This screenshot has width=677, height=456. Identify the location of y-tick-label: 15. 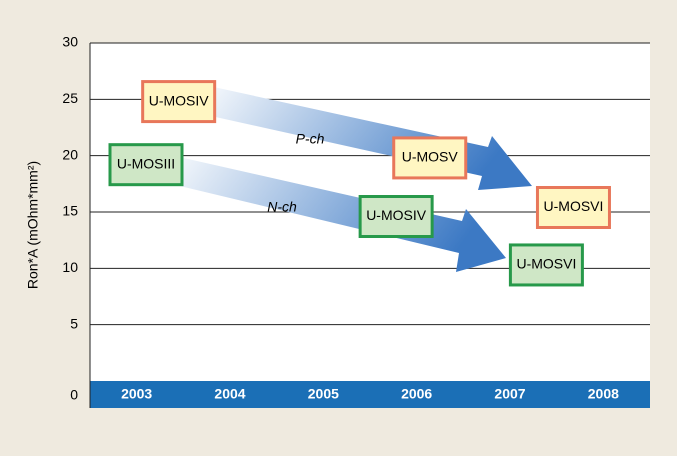
(70, 211).